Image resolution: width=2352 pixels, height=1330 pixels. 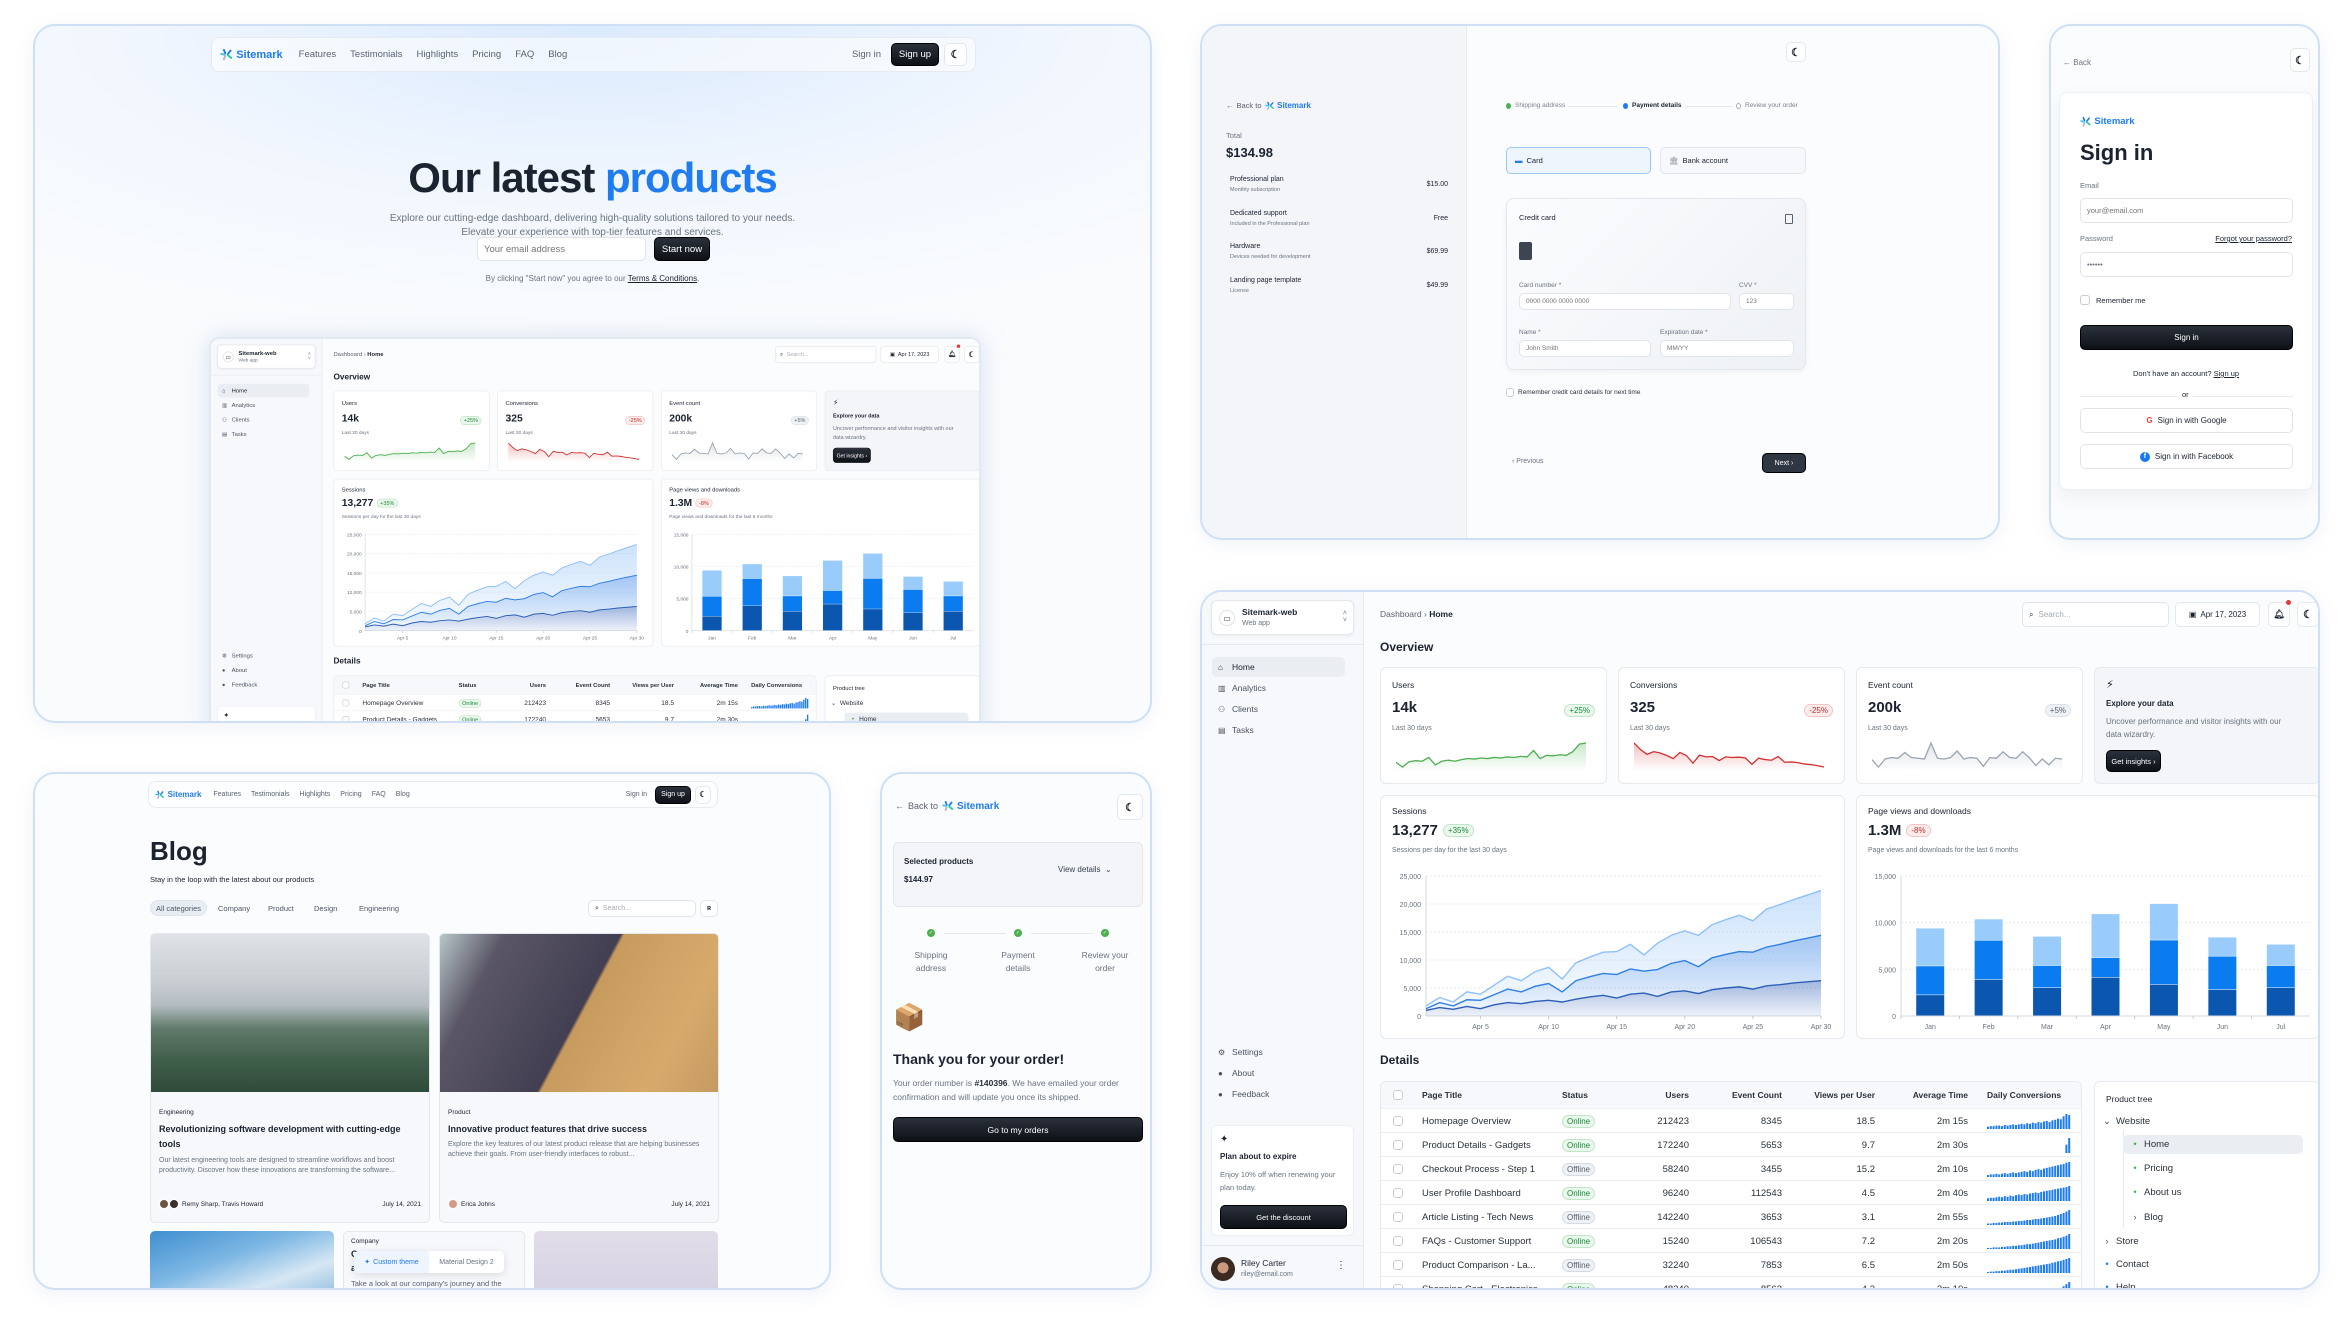 I want to click on tree-item-about-us: • About us, so click(x=2156, y=1192).